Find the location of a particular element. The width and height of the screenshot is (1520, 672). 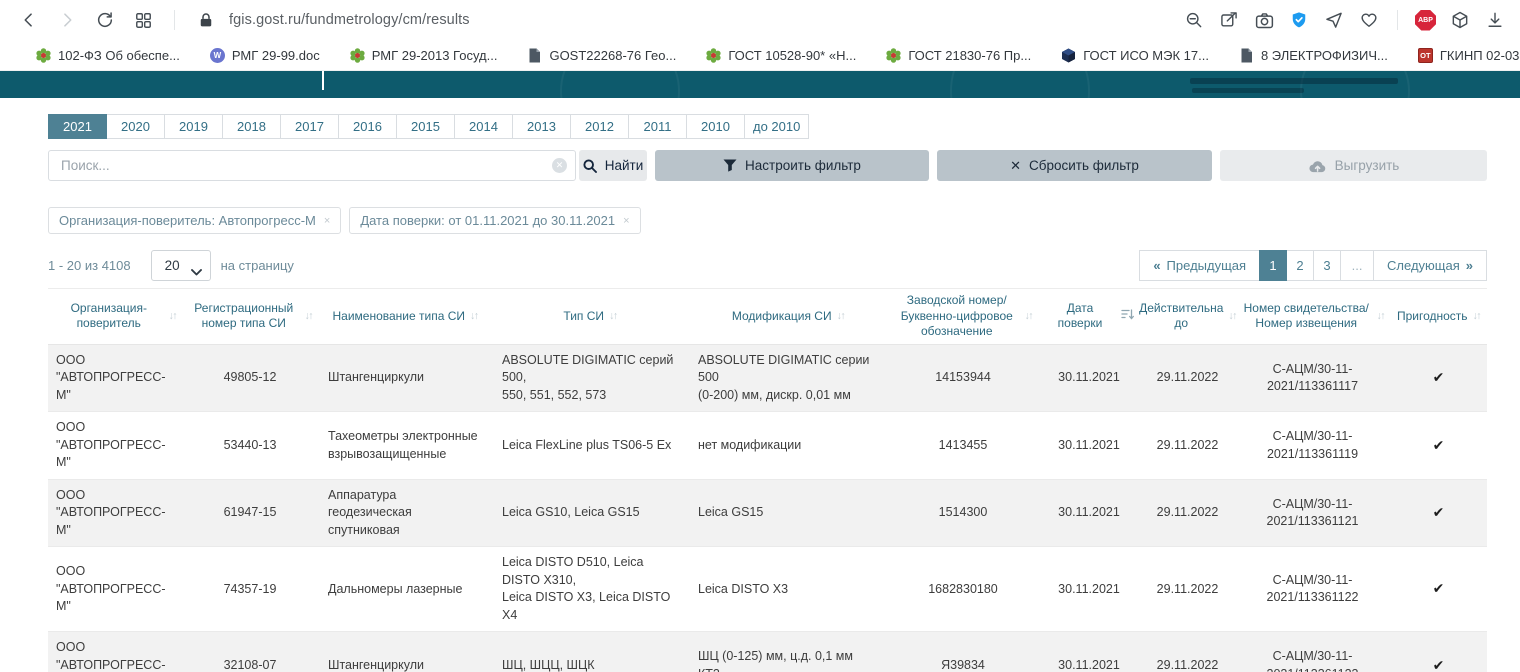

header-certificate-number: Номер свидетельства/ Номер извещения ↓↑ is located at coordinates (1312, 316).